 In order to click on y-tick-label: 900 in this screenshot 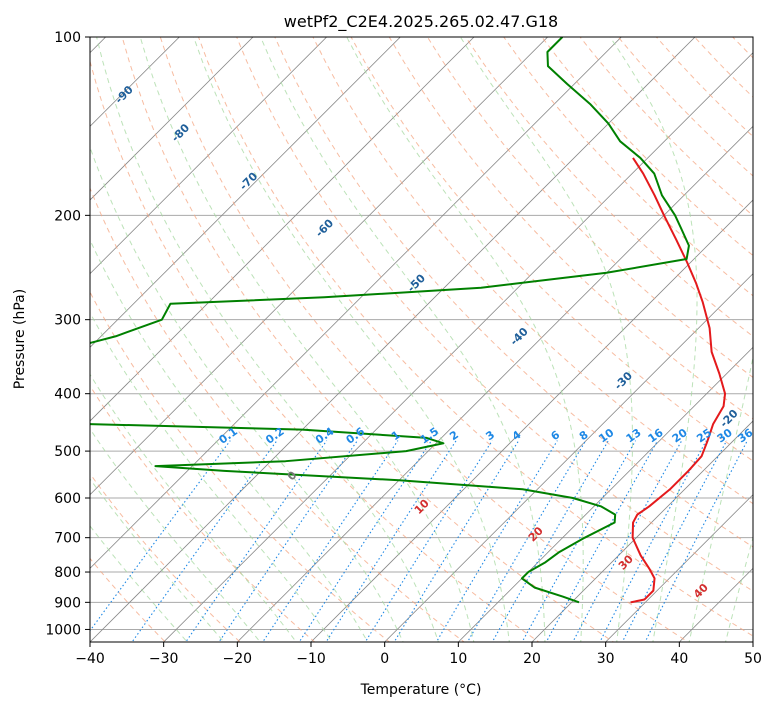, I will do `click(67, 603)`.